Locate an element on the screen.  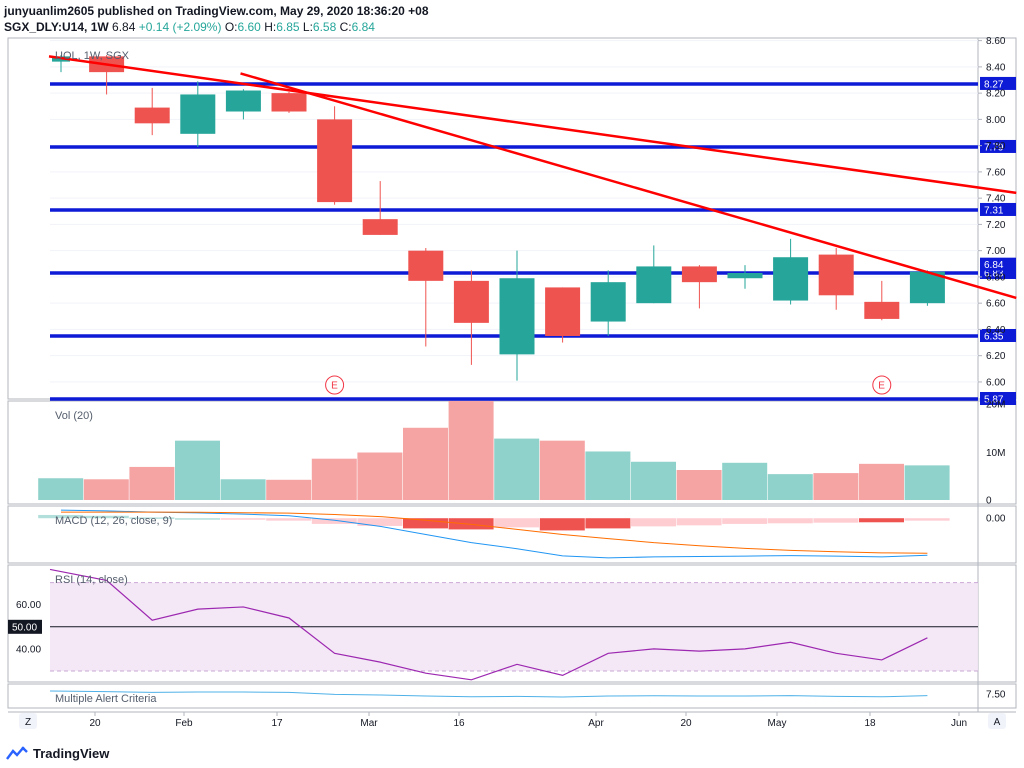
low-label: L: is located at coordinates (307, 27).